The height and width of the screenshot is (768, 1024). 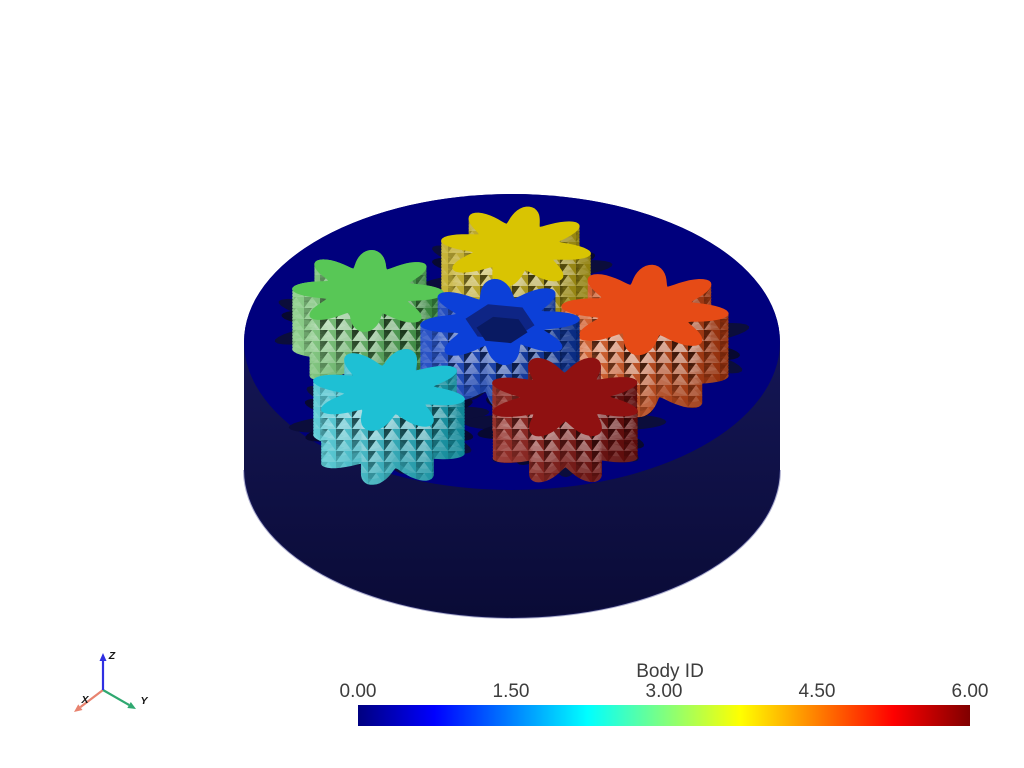 I want to click on gear-cyan, so click(x=389, y=417).